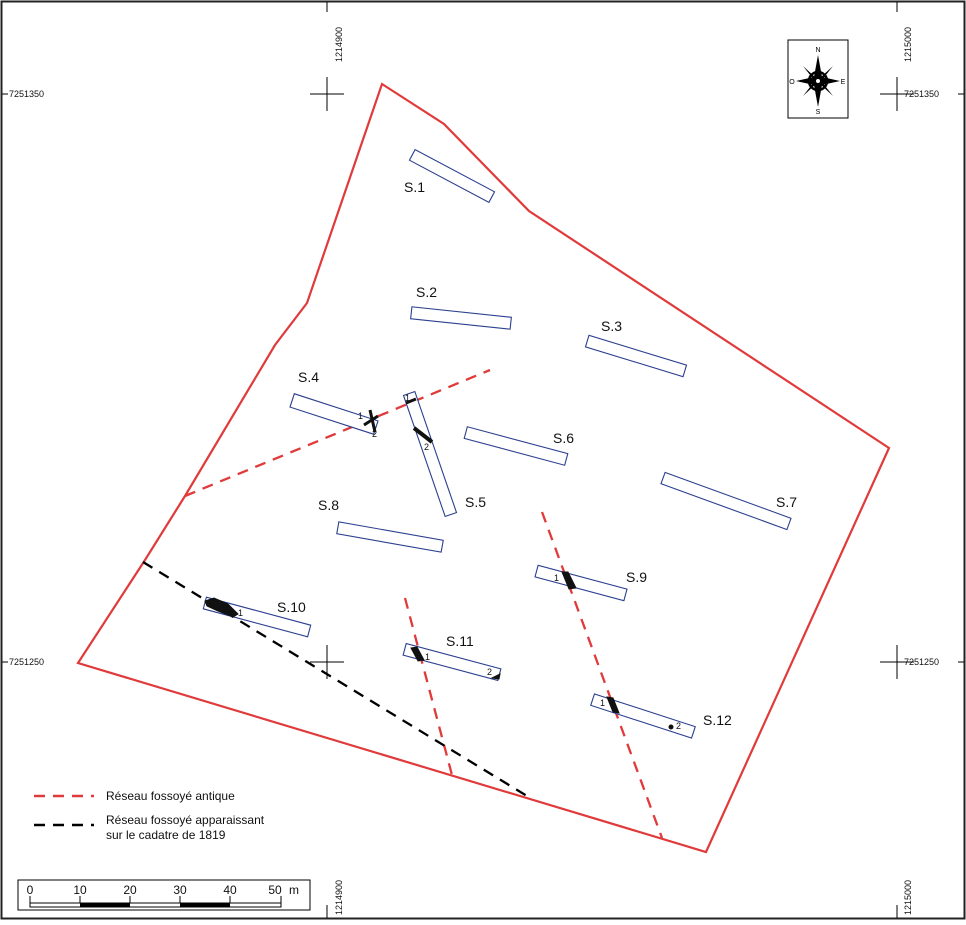 This screenshot has width=966, height=925. I want to click on scale-tick-label: 20, so click(130, 890).